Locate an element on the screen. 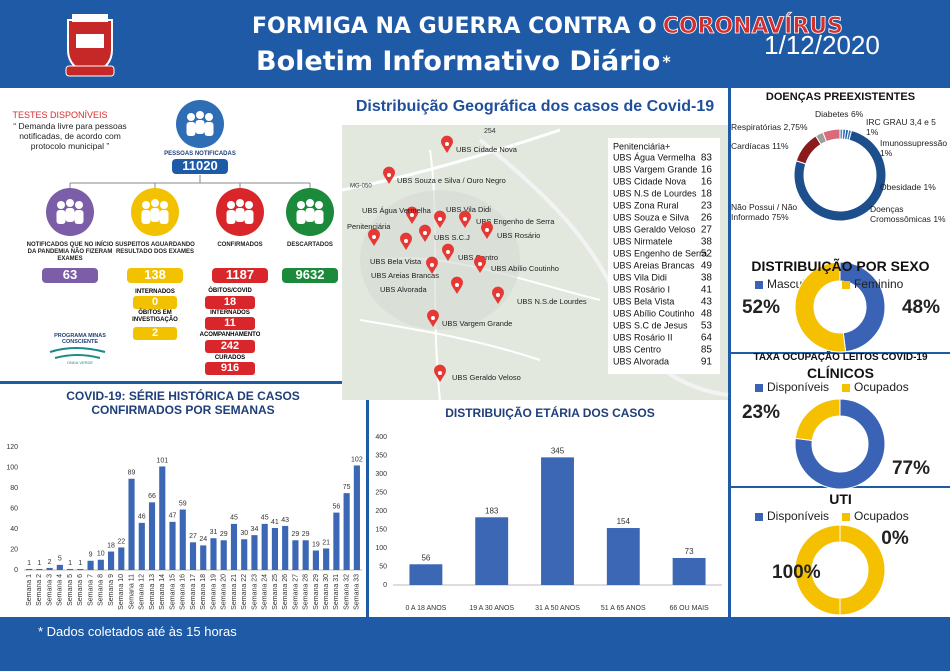 This screenshot has width=950, height=671. list-value: 91 is located at coordinates (707, 362).